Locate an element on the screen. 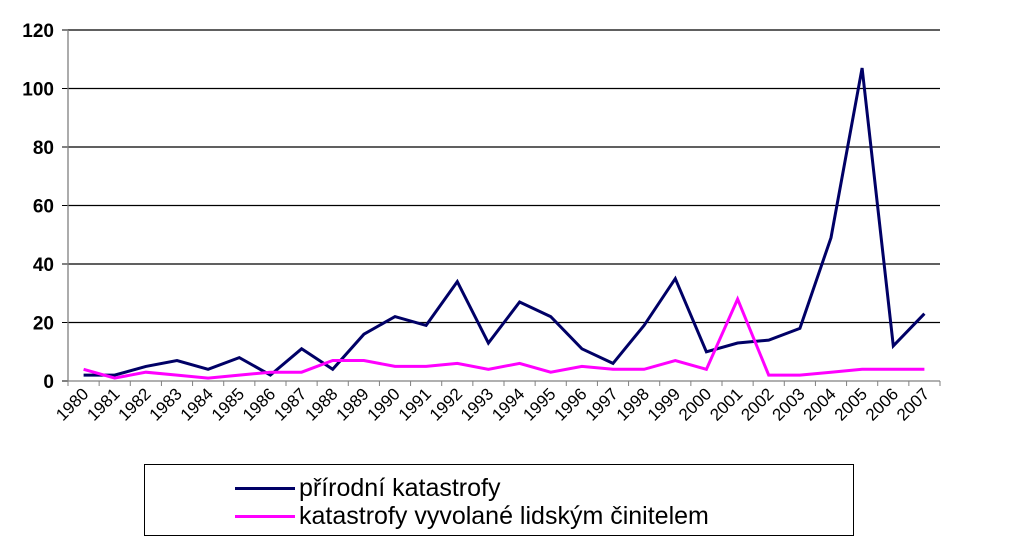  series-line-human is located at coordinates (504, 337).